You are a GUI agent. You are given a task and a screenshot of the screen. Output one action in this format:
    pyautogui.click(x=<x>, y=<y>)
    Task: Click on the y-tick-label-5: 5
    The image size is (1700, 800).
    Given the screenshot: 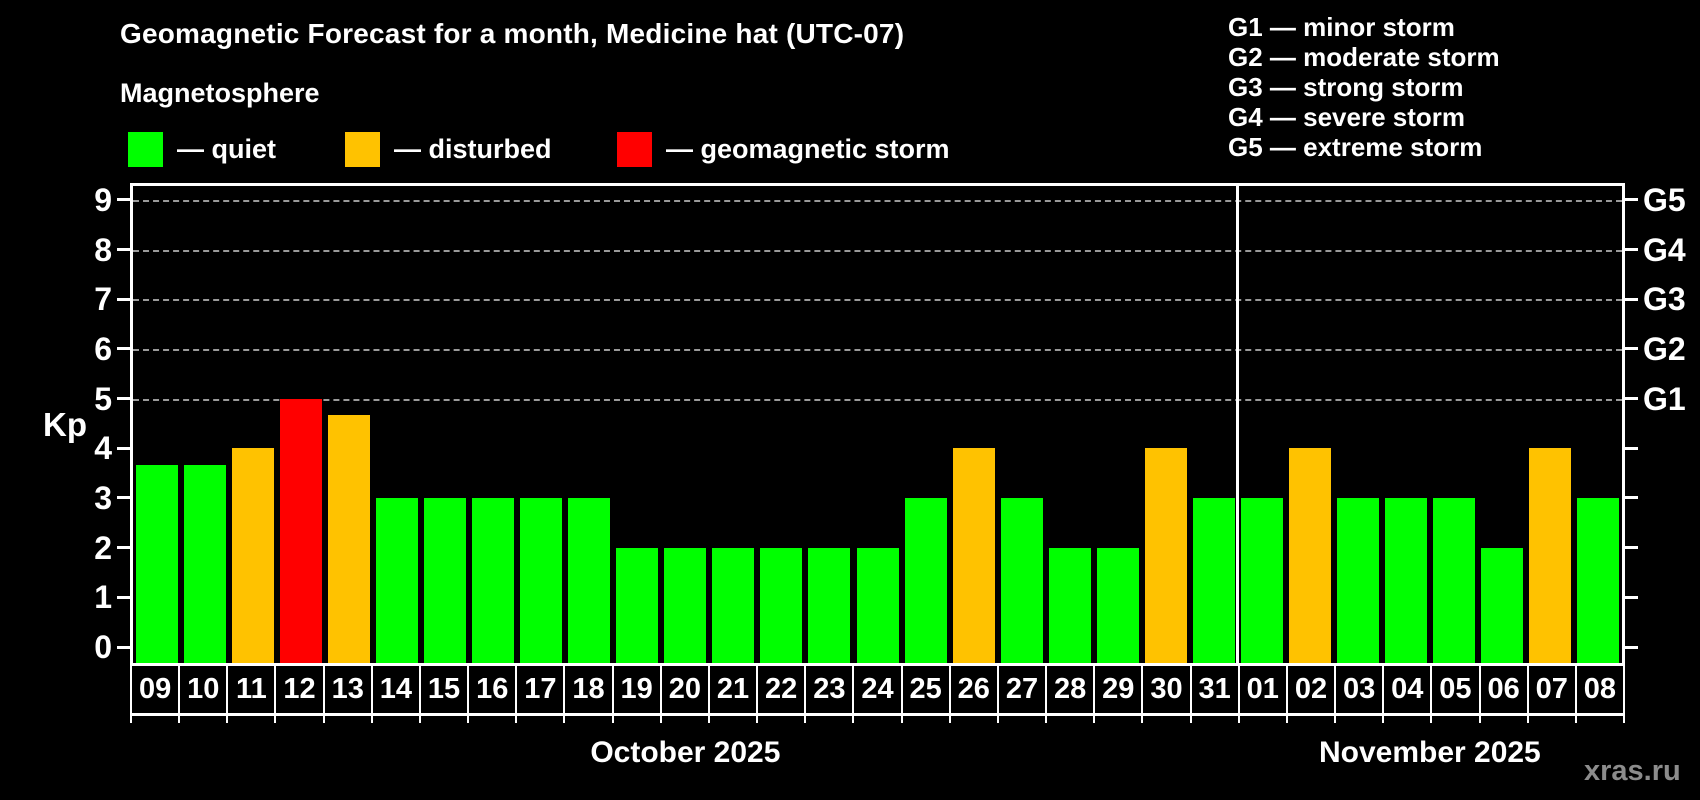 What is the action you would take?
    pyautogui.click(x=103, y=398)
    